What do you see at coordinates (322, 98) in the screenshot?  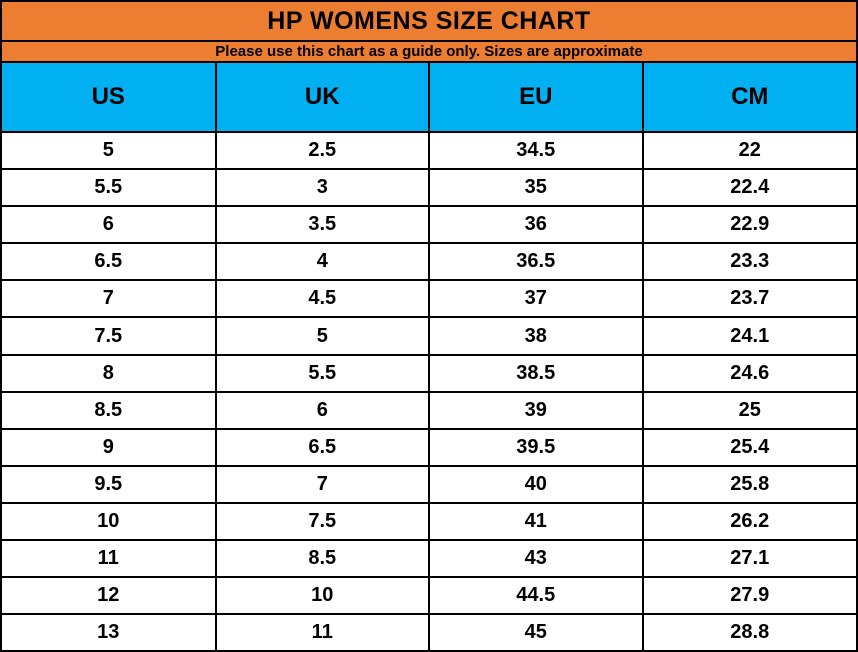 I see `column-header-uk: UK` at bounding box center [322, 98].